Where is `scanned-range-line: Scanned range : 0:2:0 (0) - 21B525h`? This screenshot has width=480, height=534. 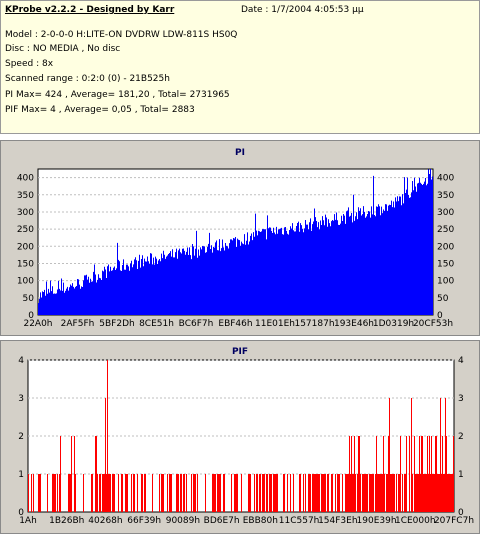 scanned-range-line: Scanned range : 0:2:0 (0) - 21B525h is located at coordinates (87, 79).